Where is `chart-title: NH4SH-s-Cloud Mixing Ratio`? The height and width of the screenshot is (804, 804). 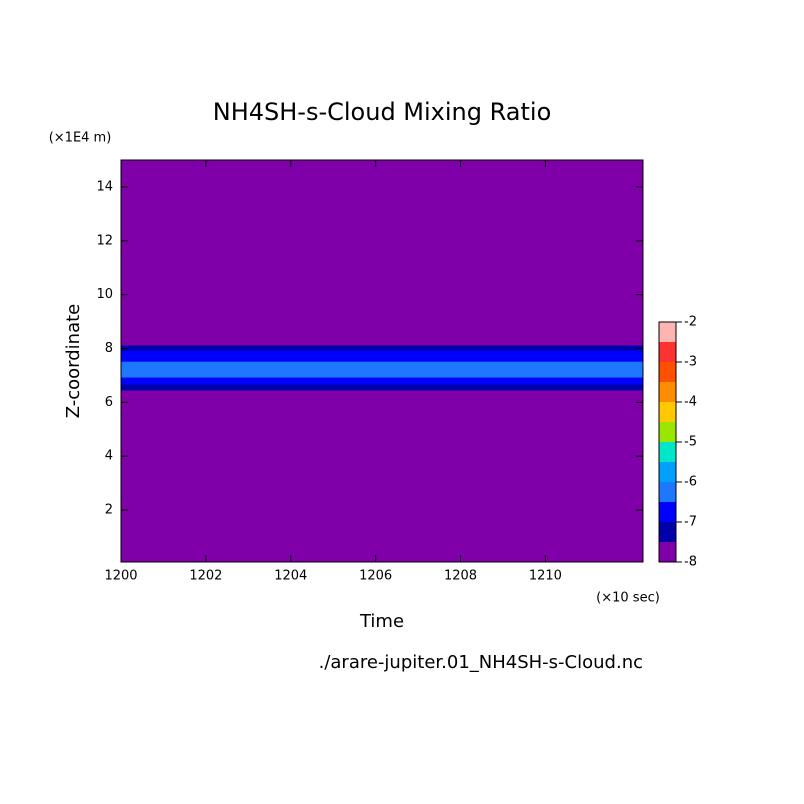 chart-title: NH4SH-s-Cloud Mixing Ratio is located at coordinates (382, 112).